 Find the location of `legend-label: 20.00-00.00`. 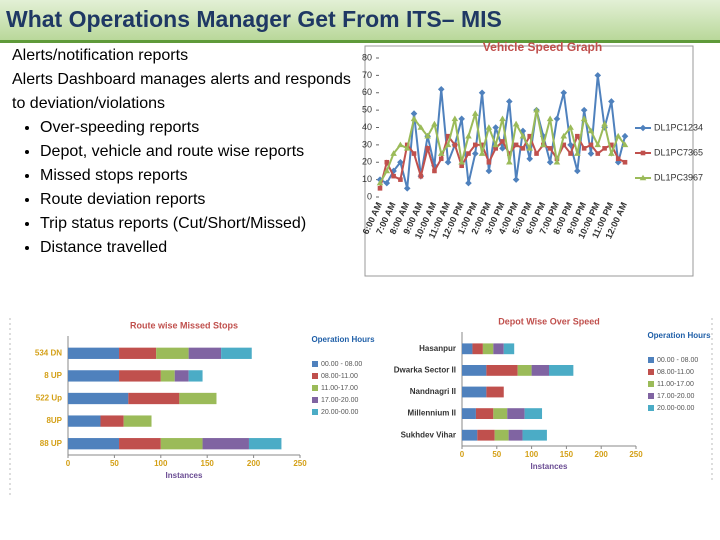

legend-label: 20.00-00.00 is located at coordinates (675, 408).